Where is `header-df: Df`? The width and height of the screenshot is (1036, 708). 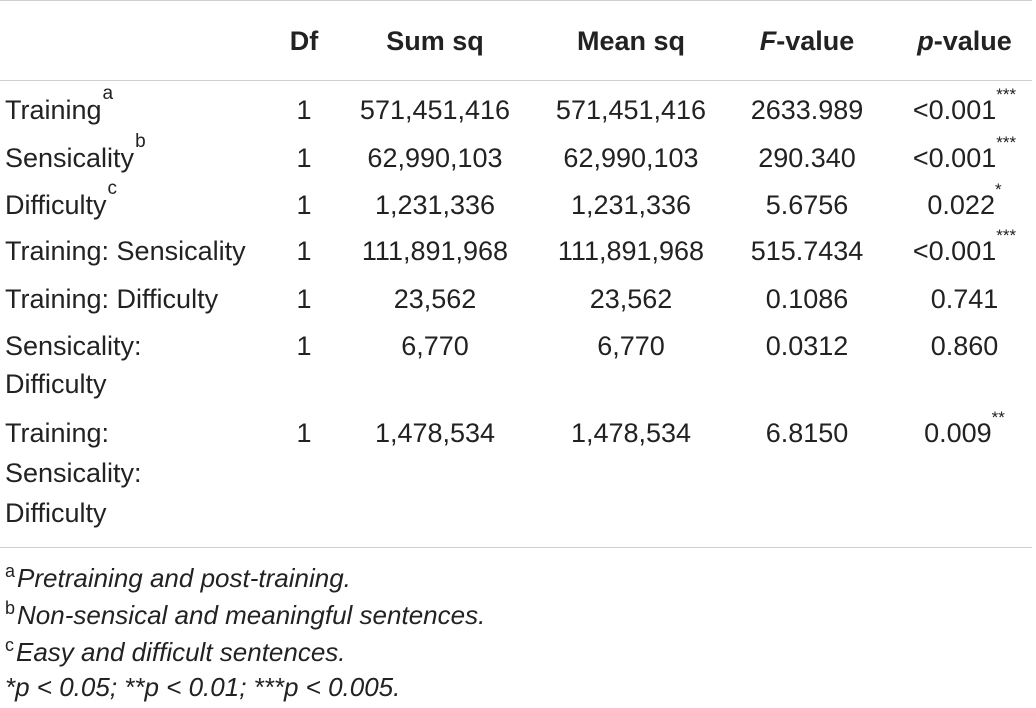 header-df: Df is located at coordinates (304, 41).